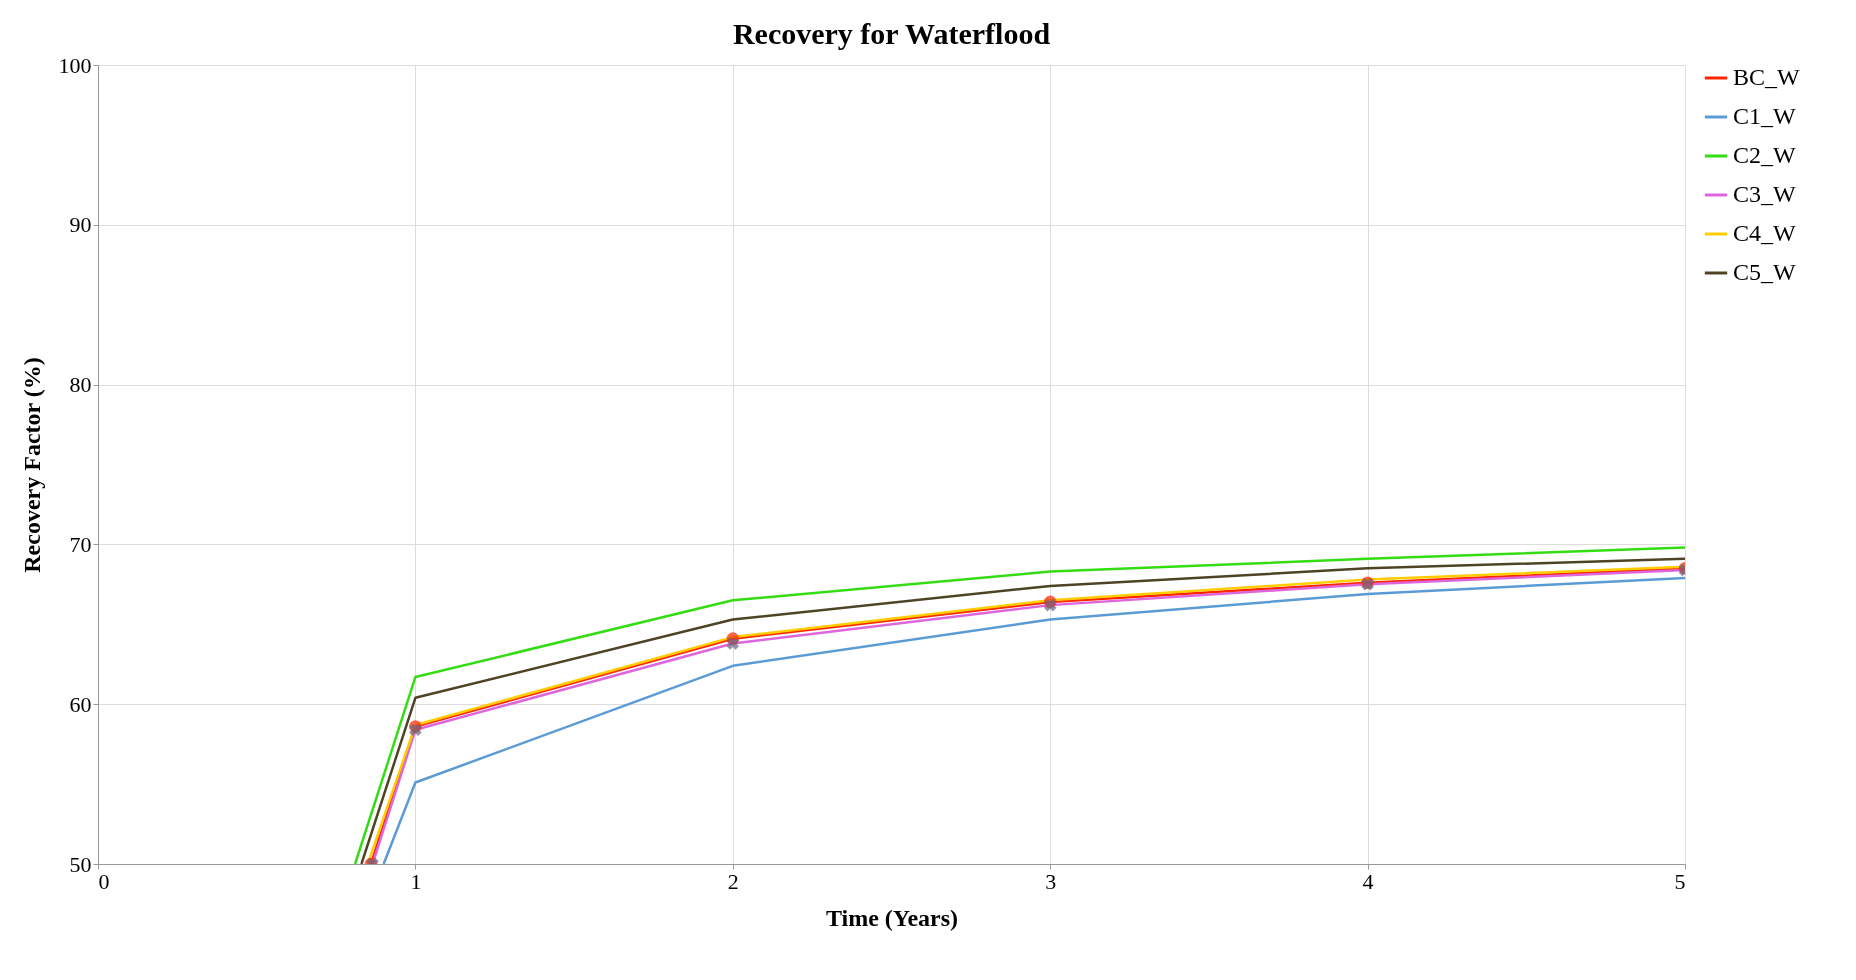 The height and width of the screenshot is (980, 1856). Describe the element at coordinates (80, 544) in the screenshot. I see `y-tick-label: 70` at that location.